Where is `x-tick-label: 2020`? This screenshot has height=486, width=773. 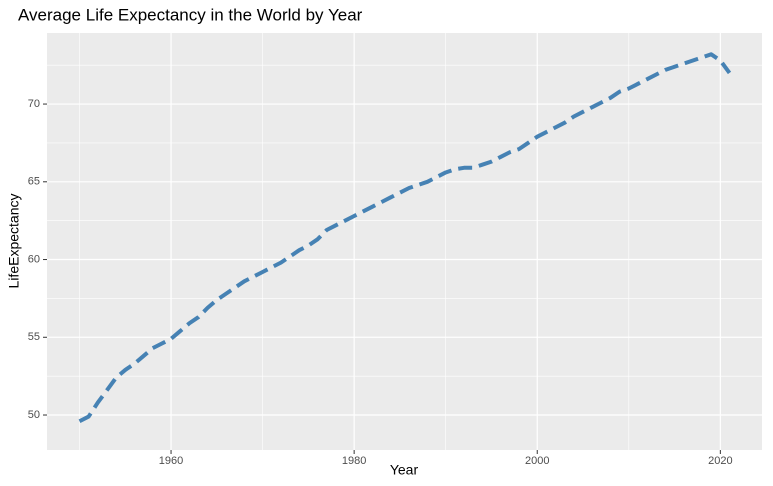
x-tick-label: 2020 is located at coordinates (720, 461).